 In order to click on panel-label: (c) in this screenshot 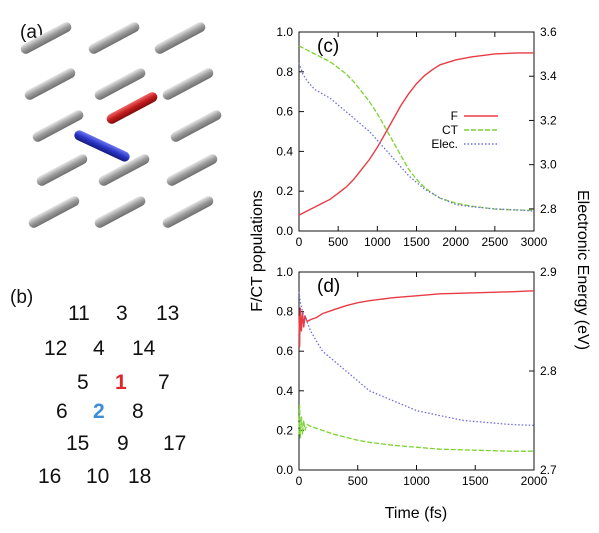, I will do `click(328, 46)`.